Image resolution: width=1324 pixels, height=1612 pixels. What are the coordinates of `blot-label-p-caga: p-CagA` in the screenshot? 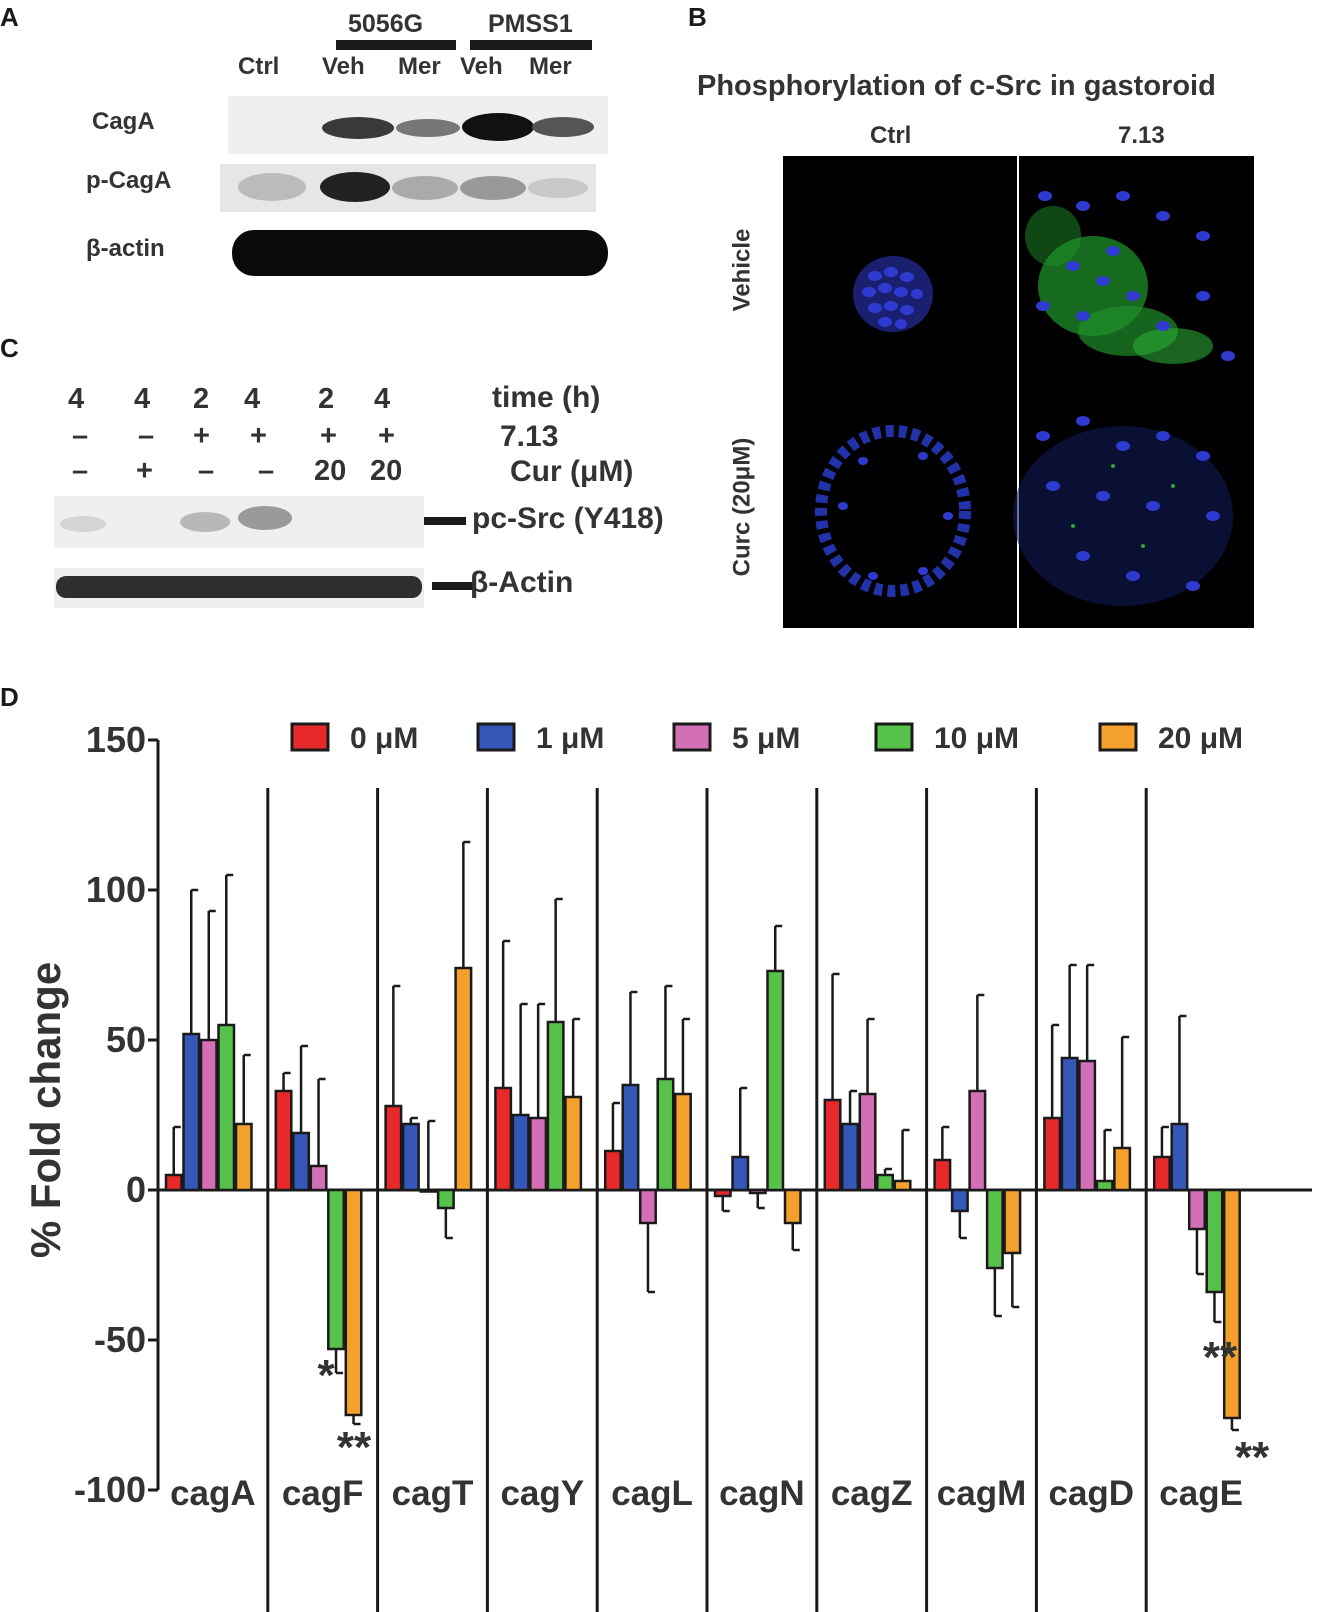 It's located at (129, 180).